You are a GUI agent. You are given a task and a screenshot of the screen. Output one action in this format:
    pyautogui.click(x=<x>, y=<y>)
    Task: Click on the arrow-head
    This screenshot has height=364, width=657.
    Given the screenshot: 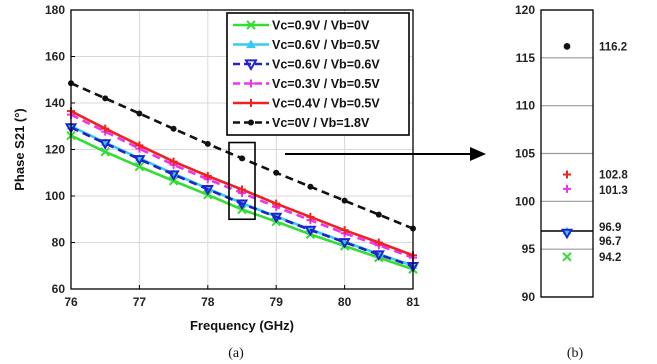 What is the action you would take?
    pyautogui.click(x=478, y=154)
    